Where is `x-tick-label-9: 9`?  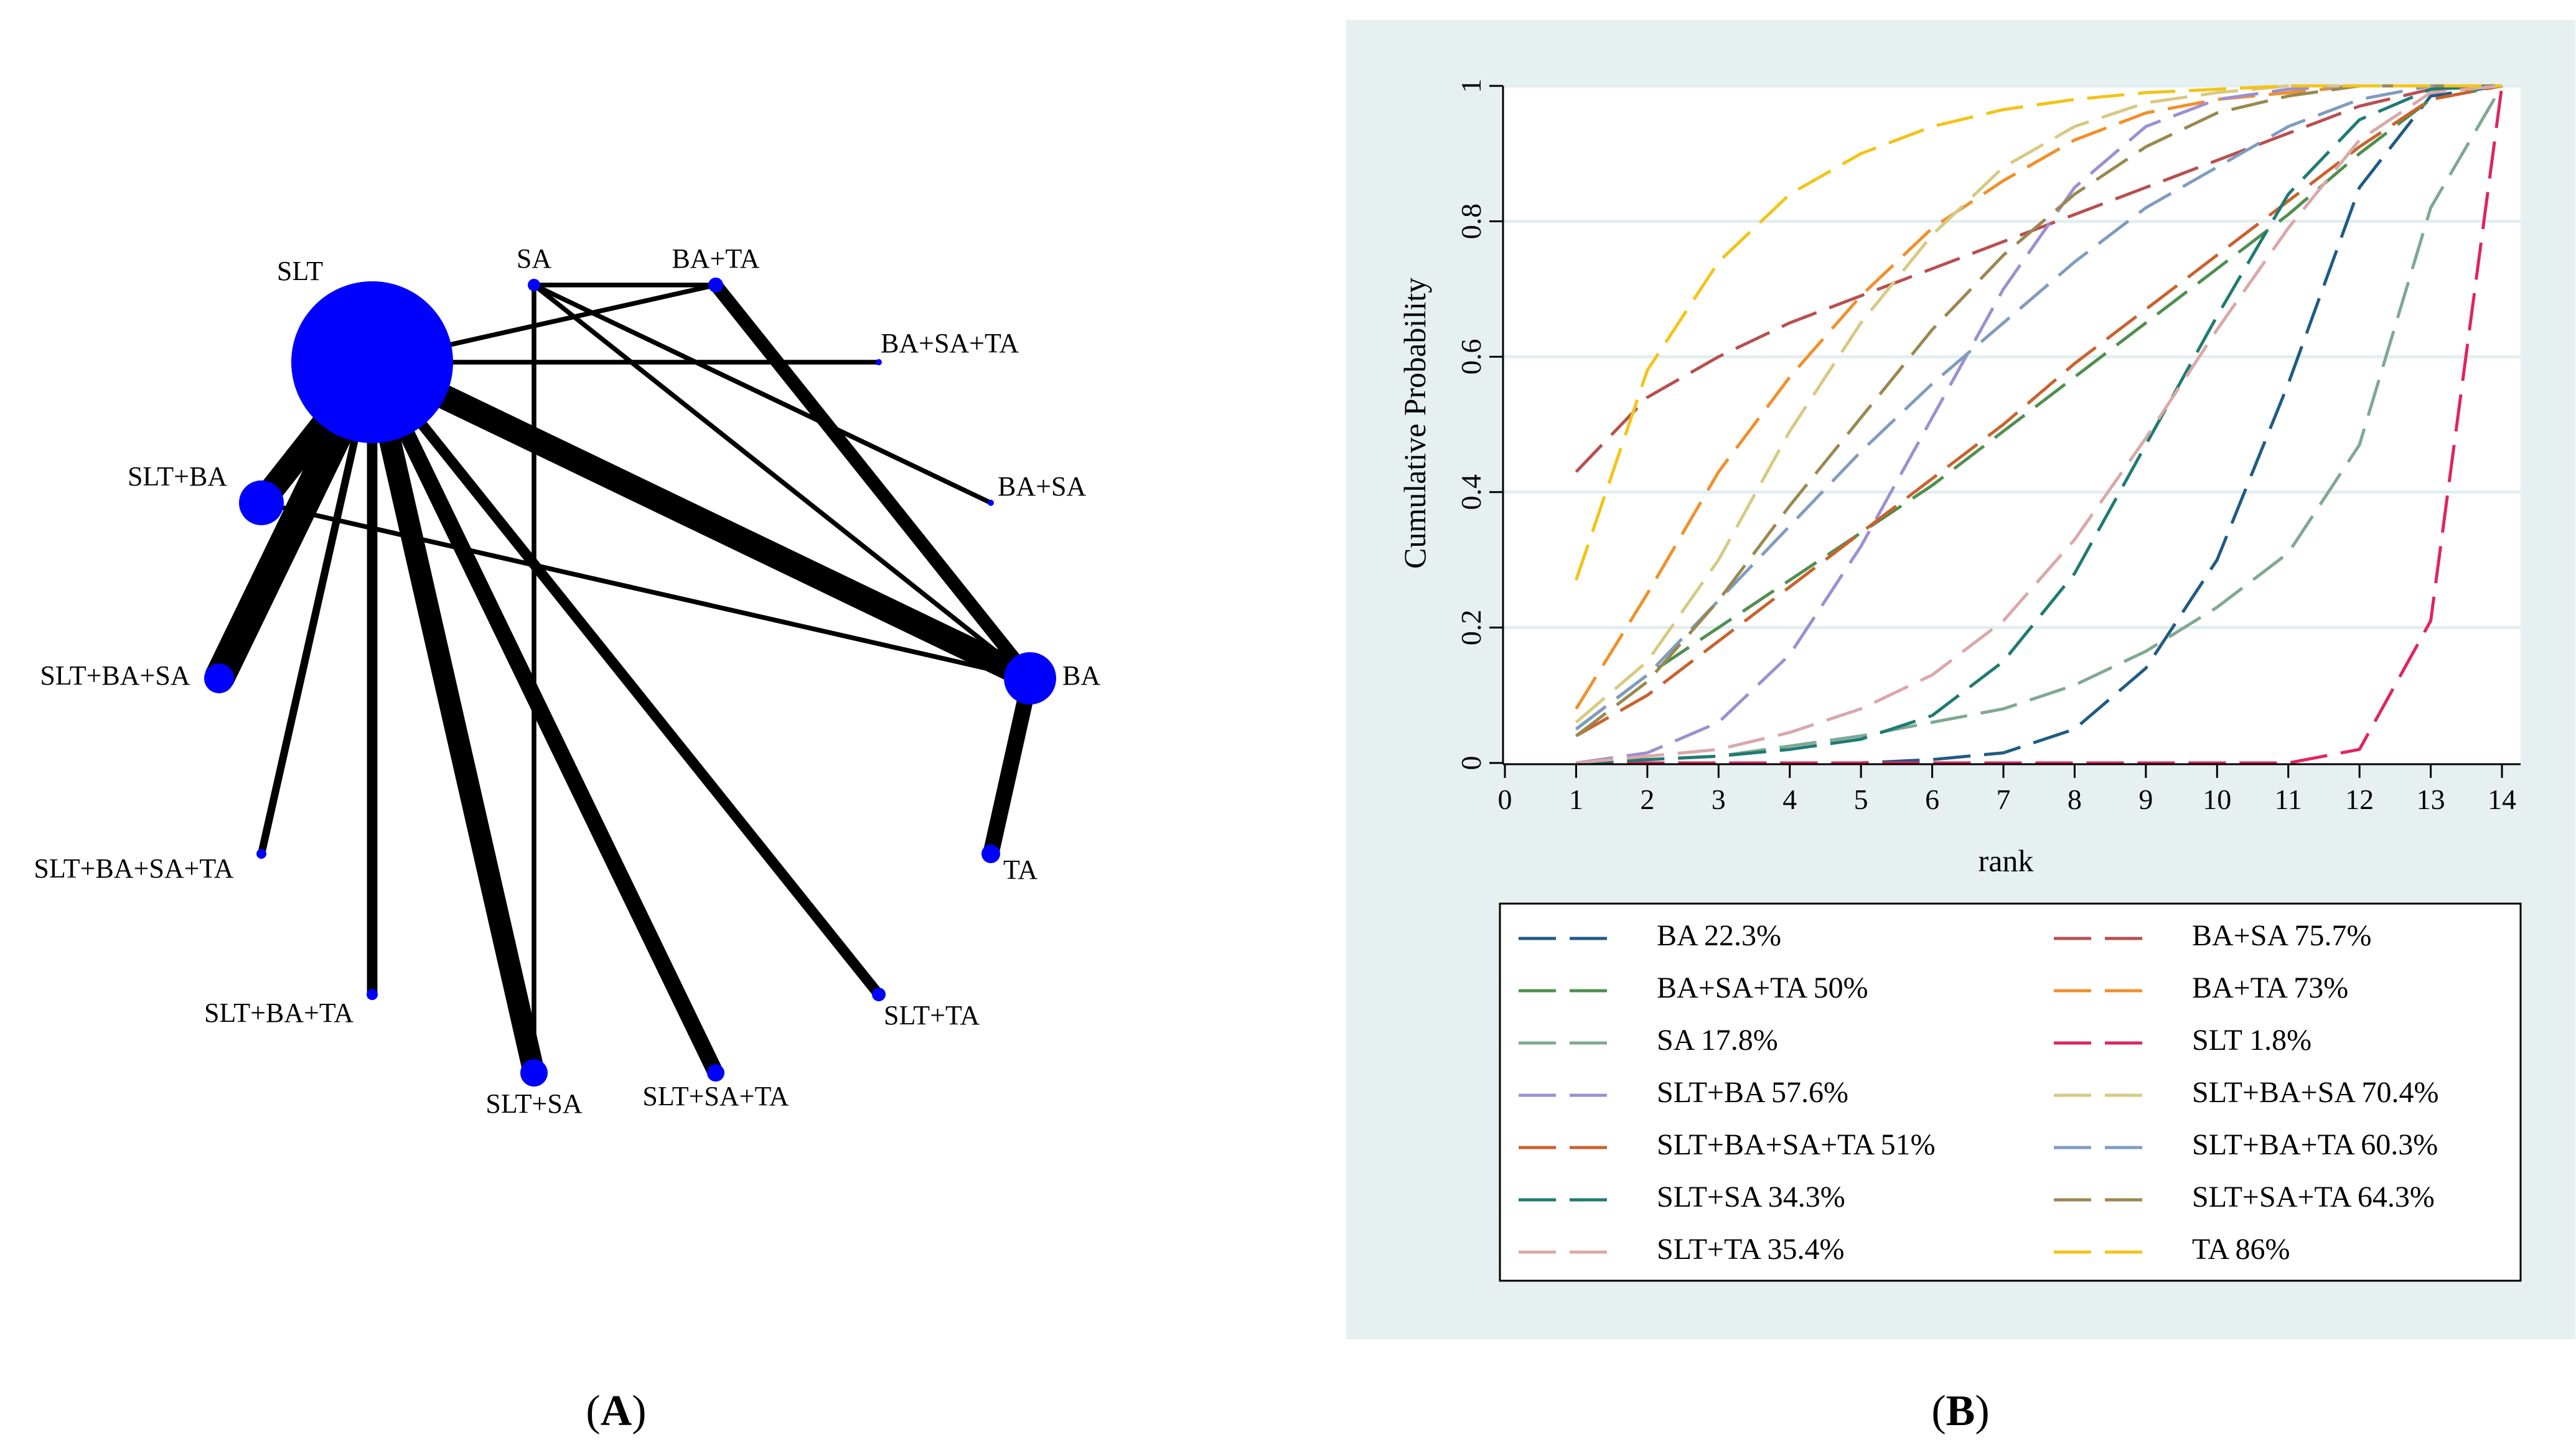 x-tick-label-9: 9 is located at coordinates (2145, 799).